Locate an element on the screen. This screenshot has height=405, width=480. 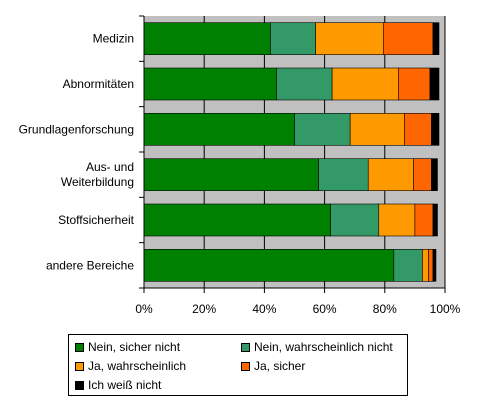
x-tick-label: 0% is located at coordinates (144, 309).